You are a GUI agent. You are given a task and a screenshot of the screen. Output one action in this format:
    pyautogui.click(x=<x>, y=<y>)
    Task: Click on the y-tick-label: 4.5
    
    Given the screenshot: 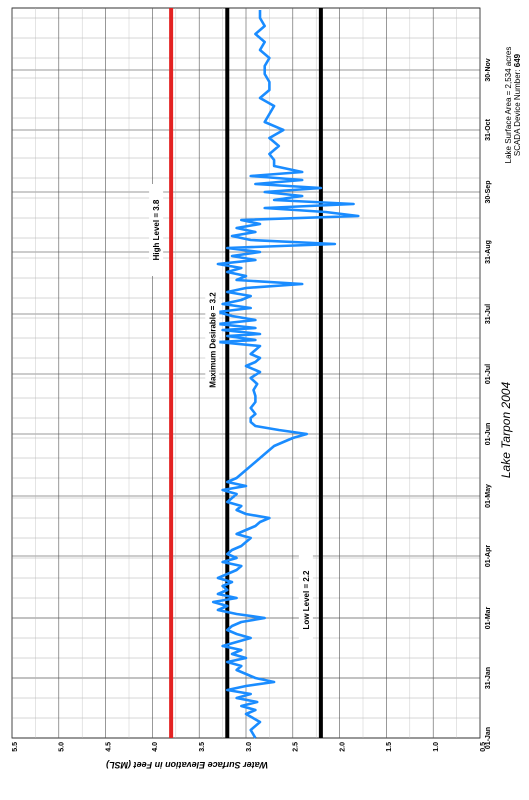 What is the action you would take?
    pyautogui.click(x=108, y=747)
    